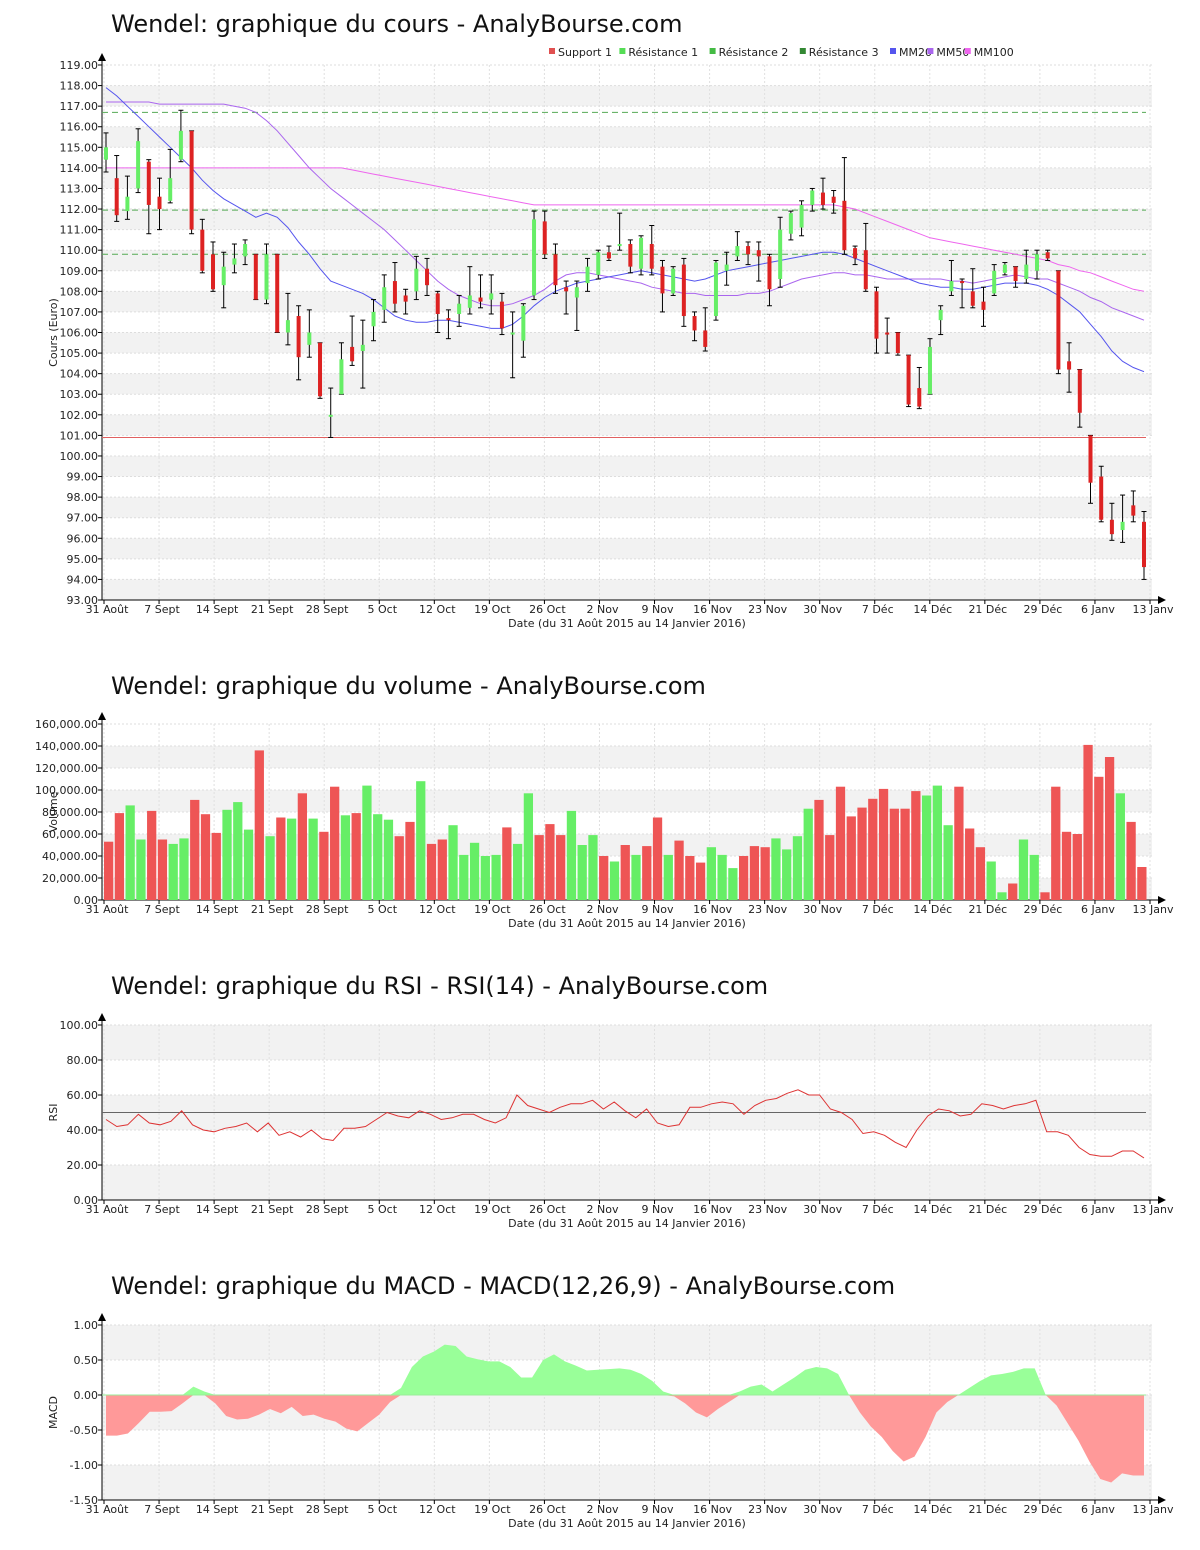  I want to click on y-tick-label: 112.00, so click(79, 209).